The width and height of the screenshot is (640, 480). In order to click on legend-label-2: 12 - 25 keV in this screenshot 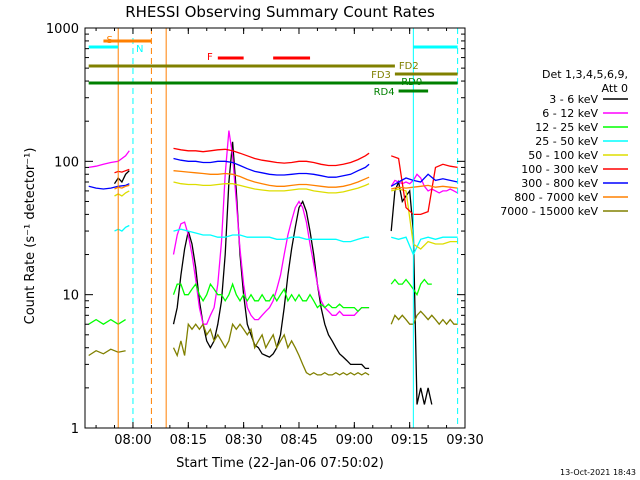, I will do `click(566, 127)`.